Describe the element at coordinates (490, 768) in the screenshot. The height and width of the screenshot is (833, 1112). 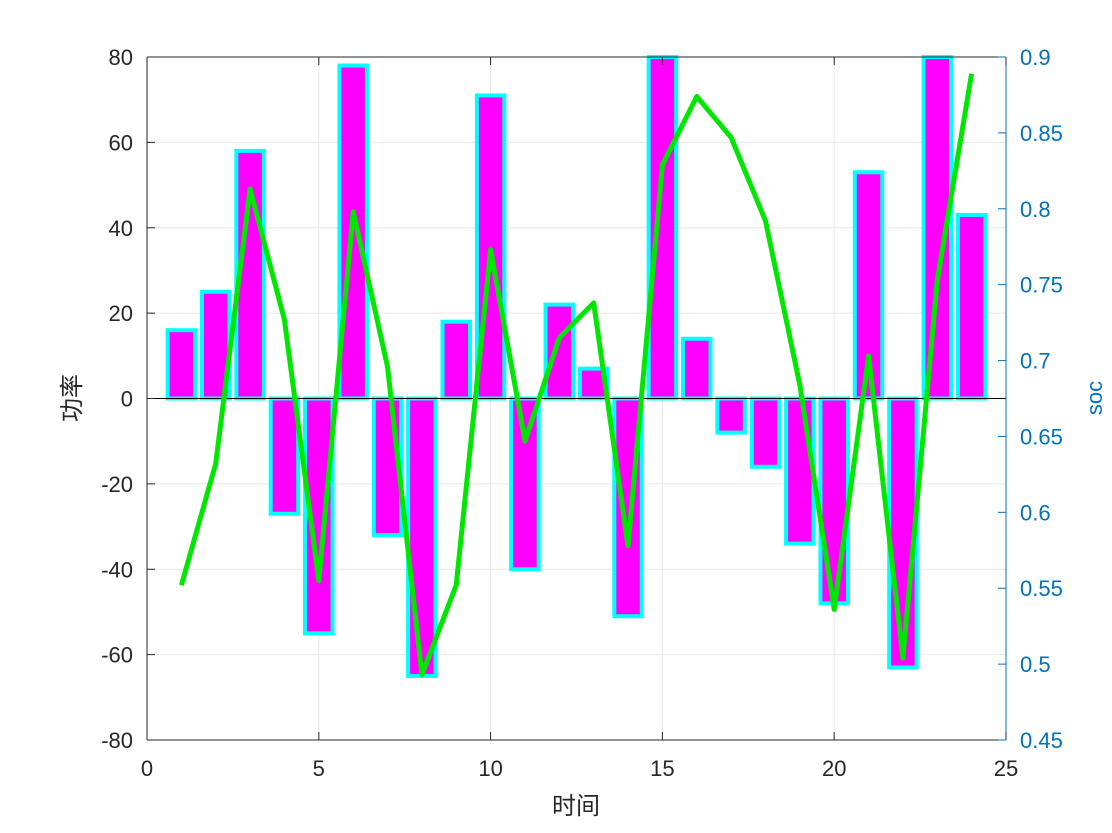
I see `x-tick-label-2: 10` at that location.